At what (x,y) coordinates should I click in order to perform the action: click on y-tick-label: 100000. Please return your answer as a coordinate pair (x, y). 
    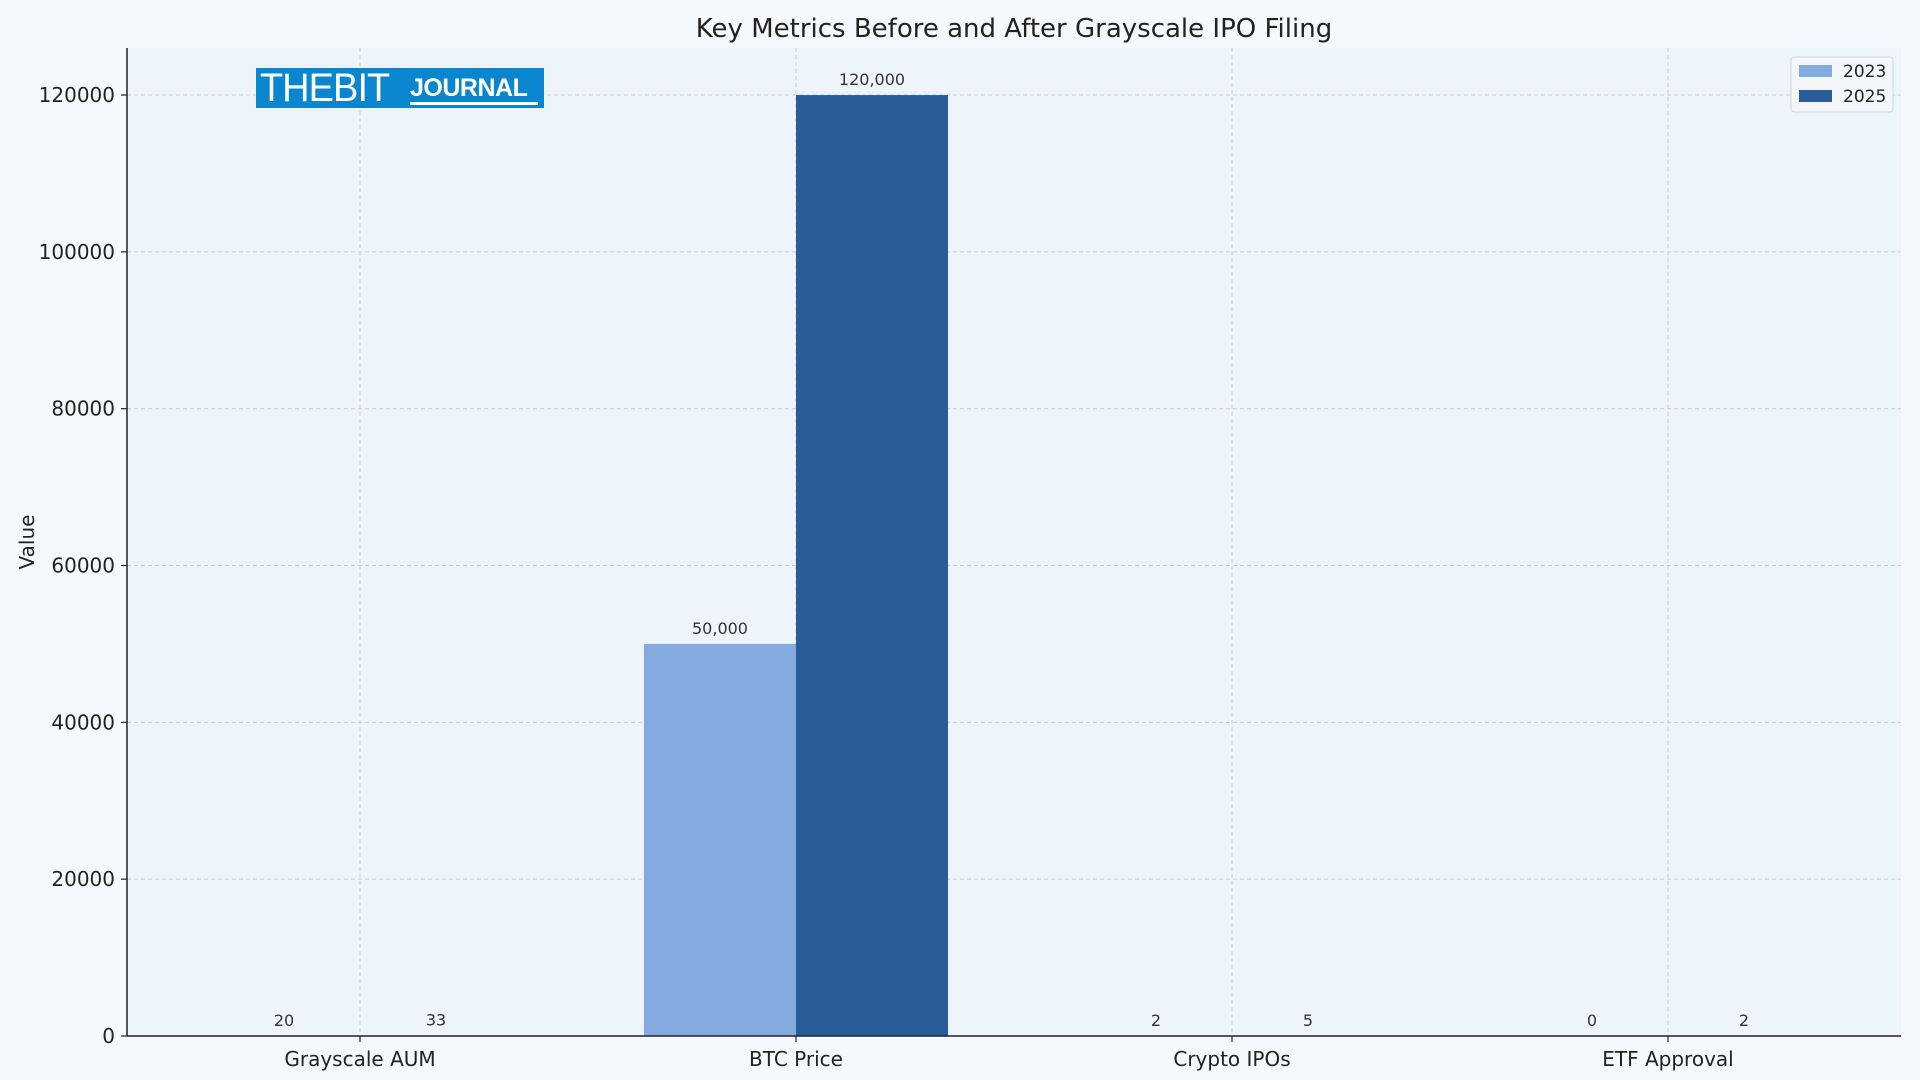
    Looking at the image, I should click on (77, 252).